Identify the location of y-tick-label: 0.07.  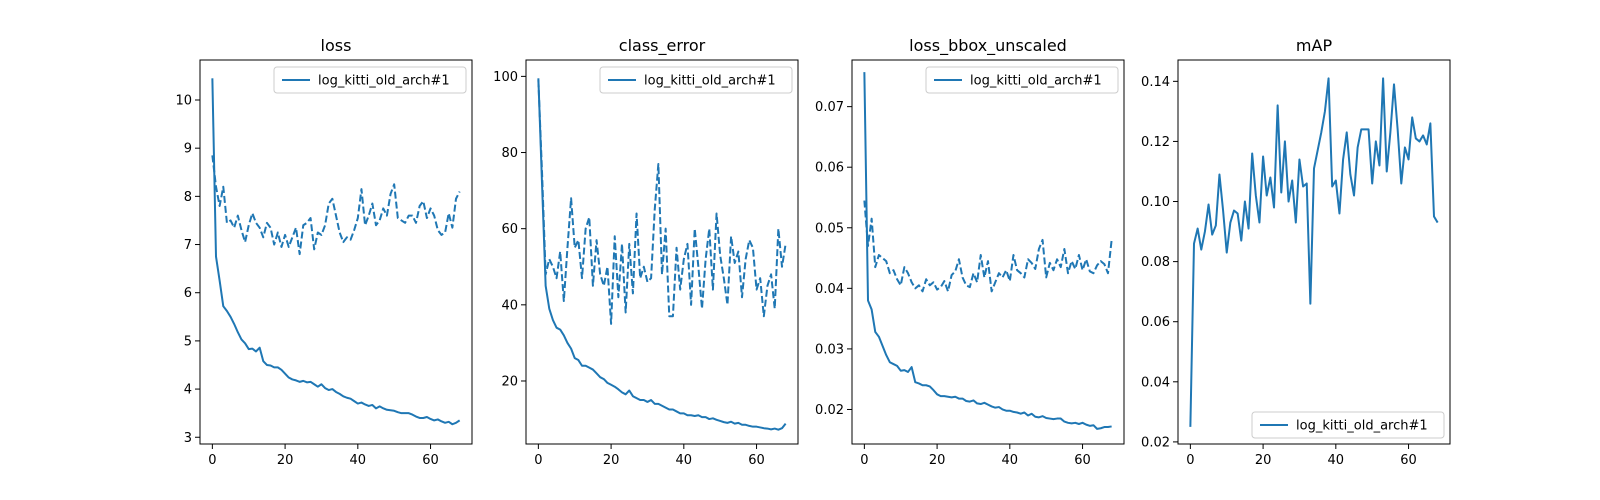
(829, 107).